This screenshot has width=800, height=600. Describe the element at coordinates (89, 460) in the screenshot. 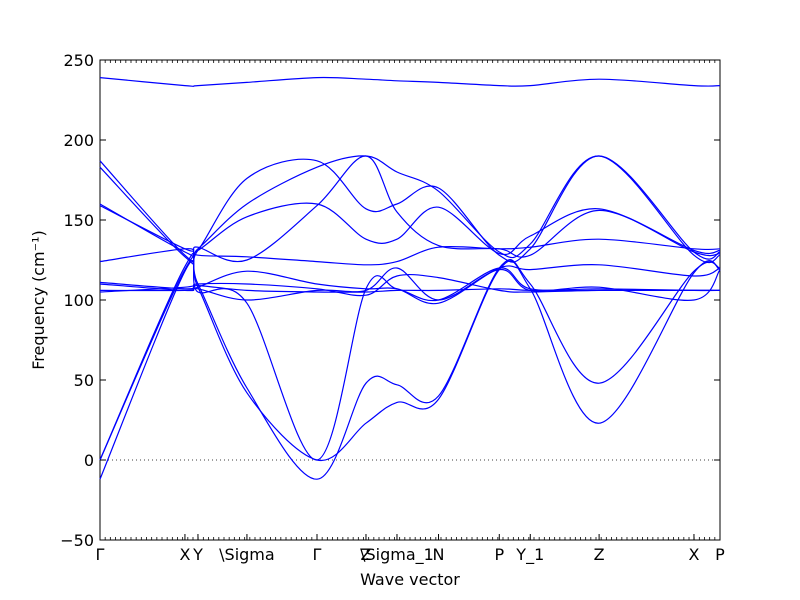

I see `y-tick-label: 0` at that location.